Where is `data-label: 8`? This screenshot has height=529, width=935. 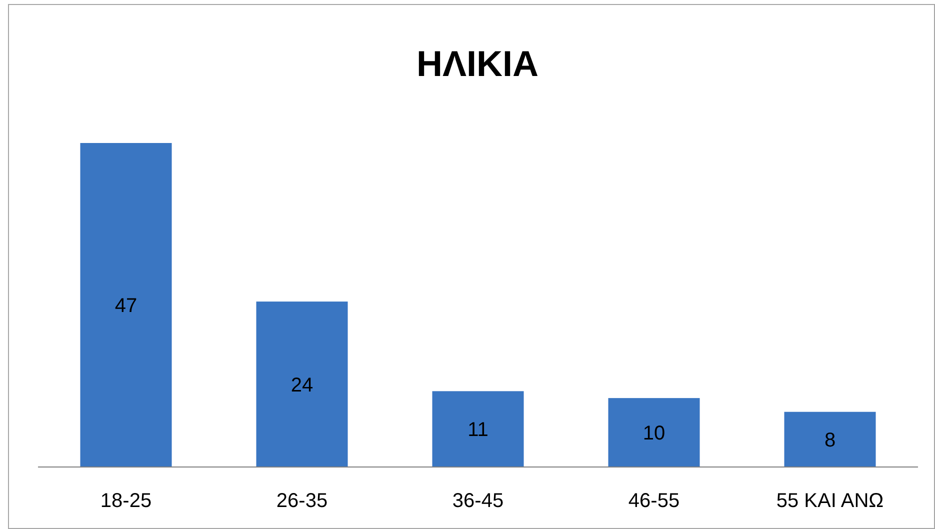 data-label: 8 is located at coordinates (830, 440).